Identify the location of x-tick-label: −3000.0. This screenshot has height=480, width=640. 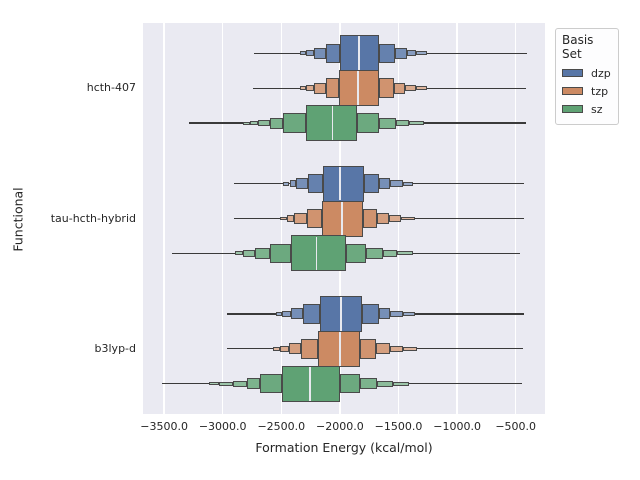
(222, 426).